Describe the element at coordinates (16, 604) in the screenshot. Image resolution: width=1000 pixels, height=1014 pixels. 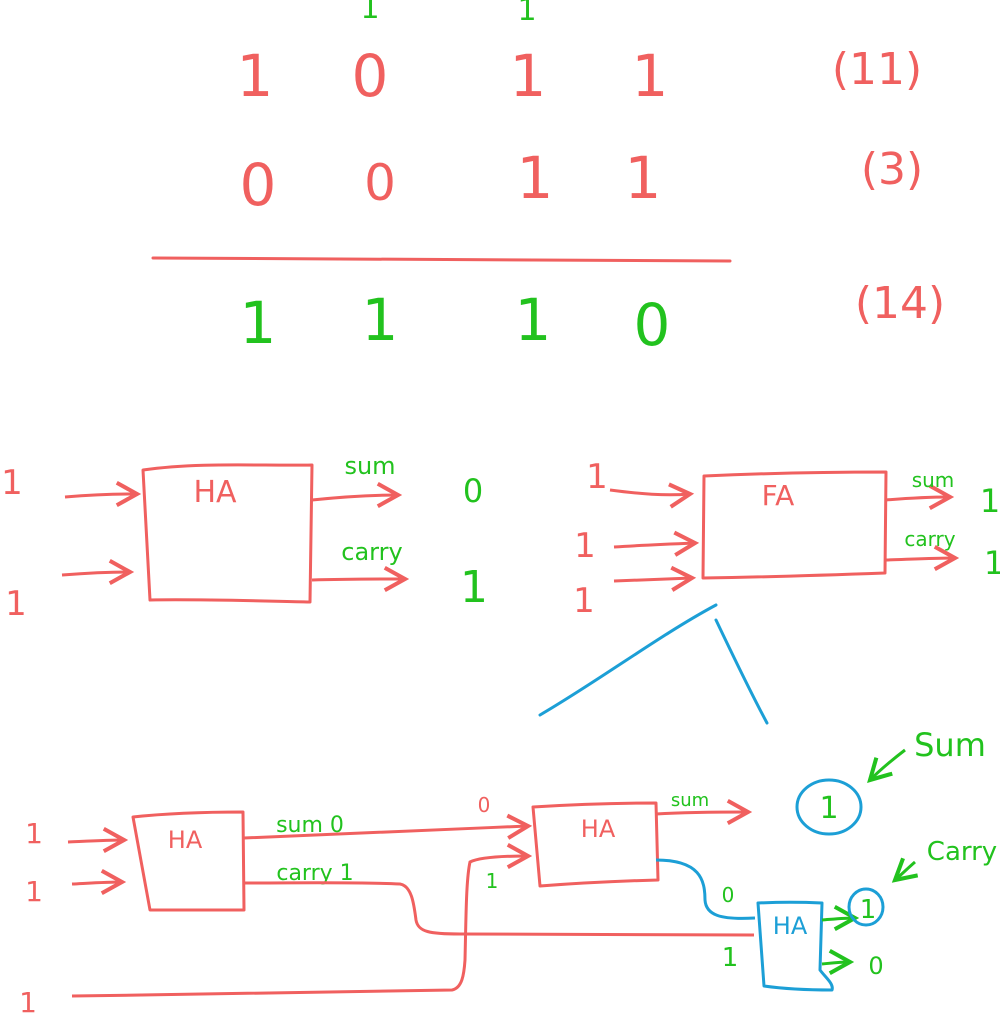
I see `half-adder-input-b: 1` at that location.